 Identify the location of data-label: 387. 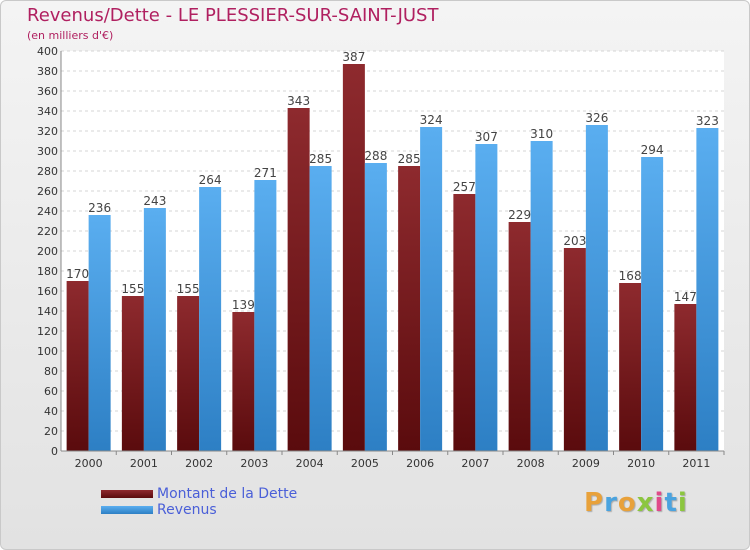
(353, 57).